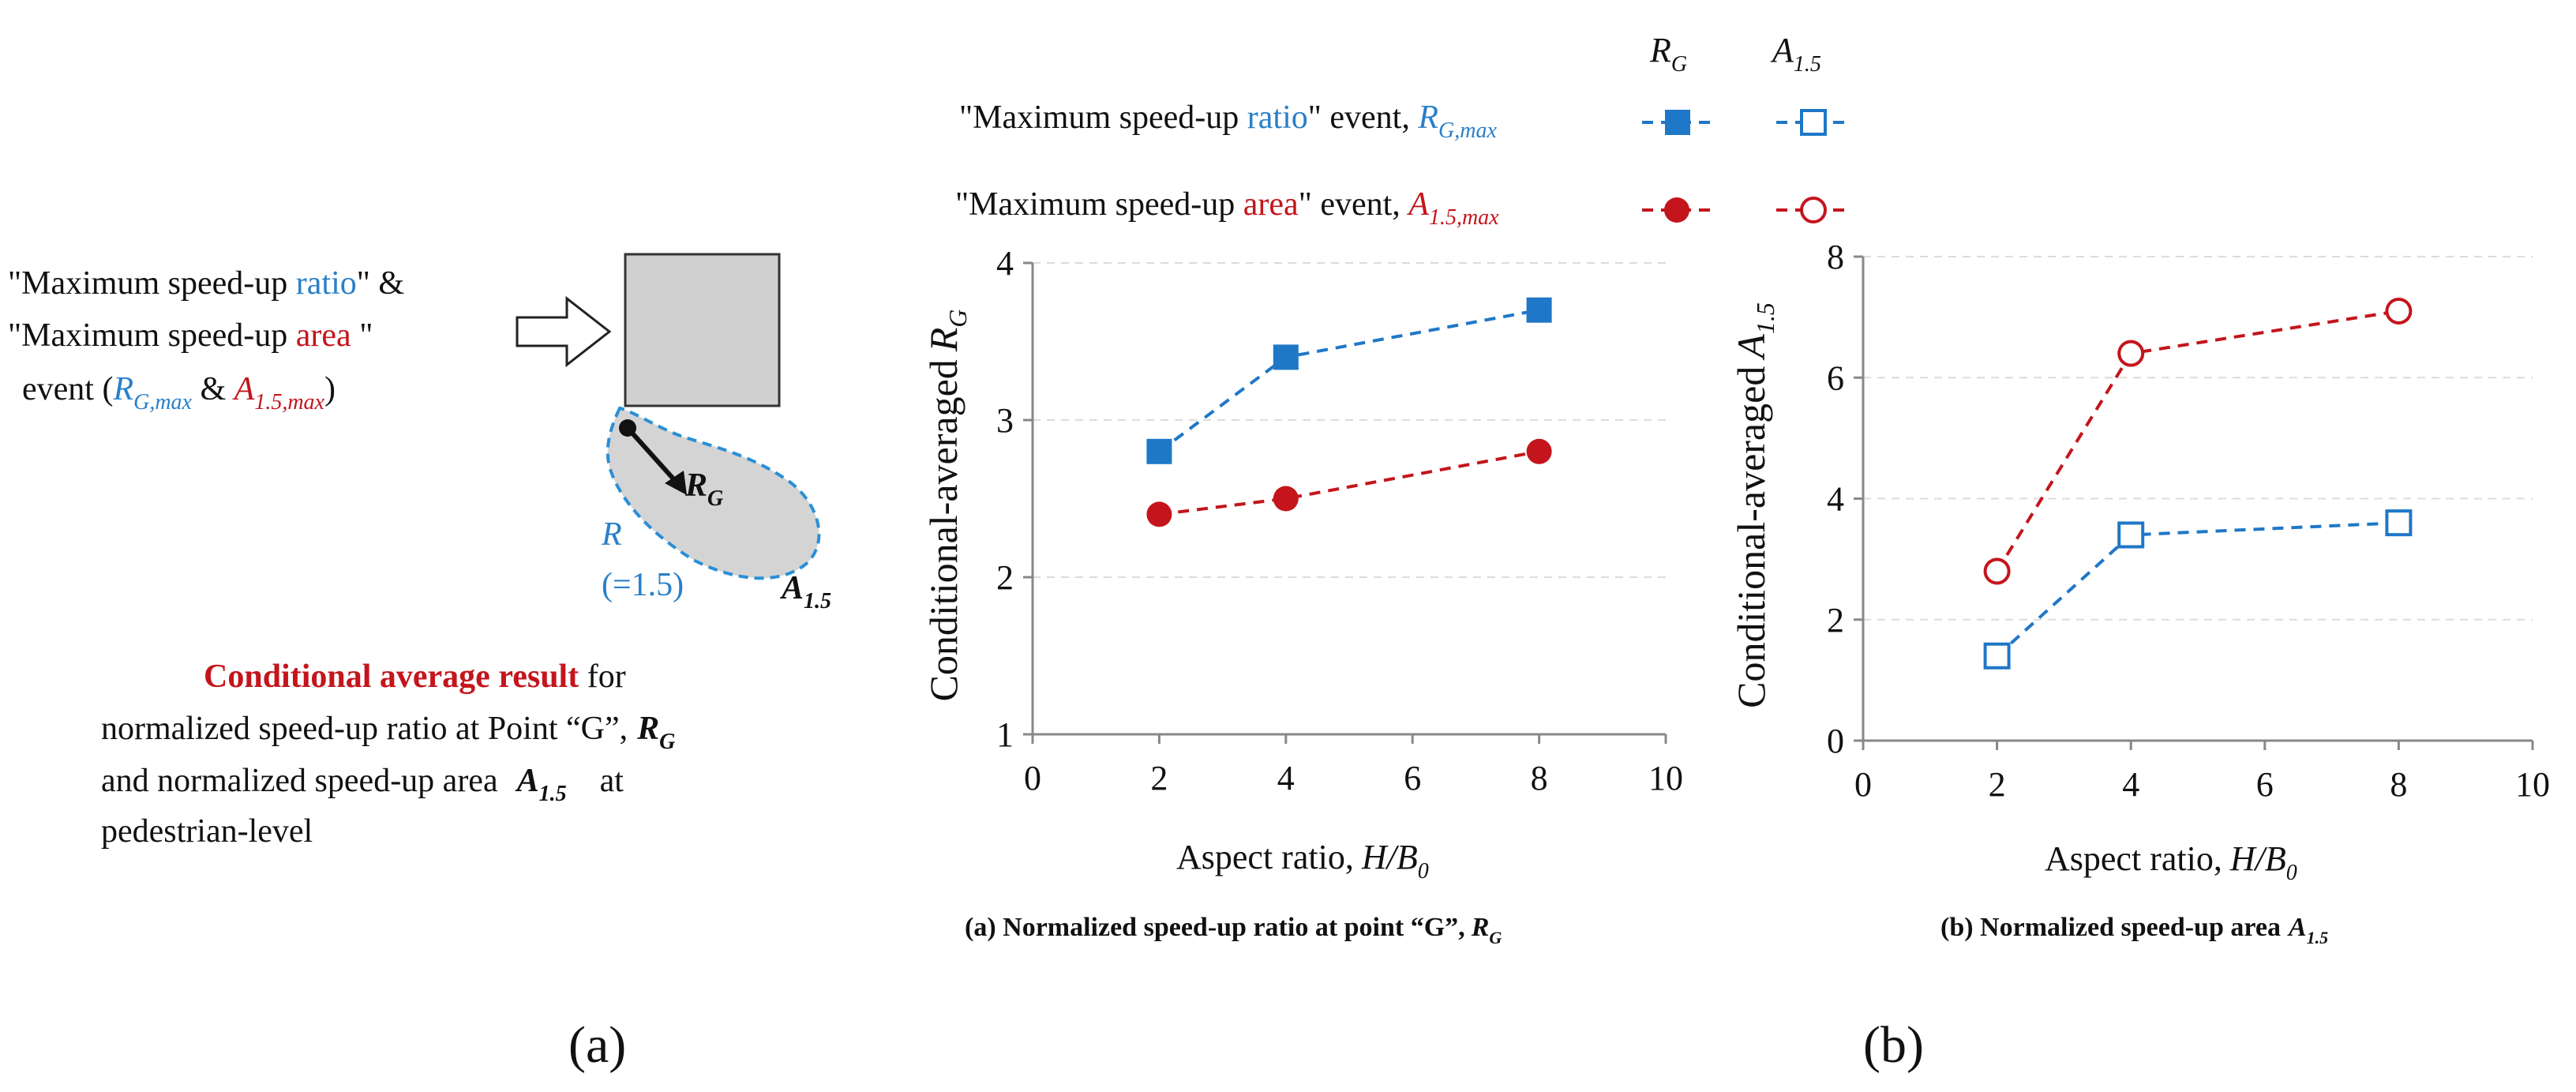 The width and height of the screenshot is (2576, 1092). What do you see at coordinates (1005, 420) in the screenshot?
I see `chart-a-ytick-label: 3` at bounding box center [1005, 420].